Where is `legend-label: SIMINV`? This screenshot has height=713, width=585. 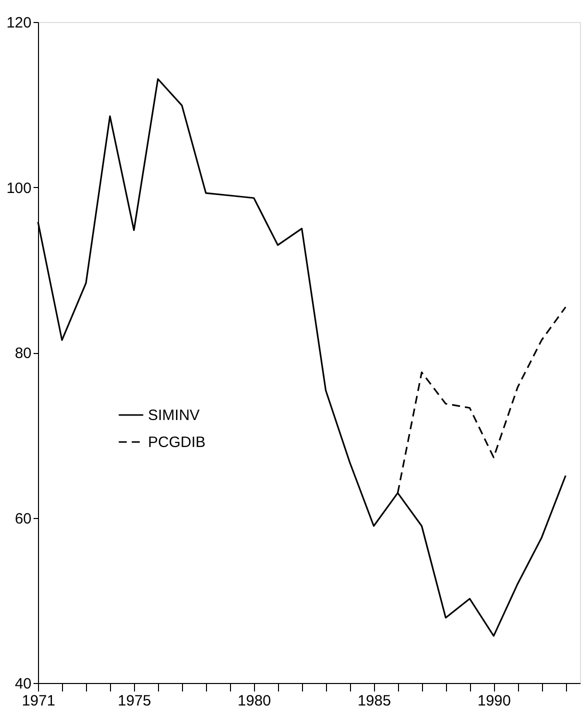
legend-label: SIMINV is located at coordinates (174, 415).